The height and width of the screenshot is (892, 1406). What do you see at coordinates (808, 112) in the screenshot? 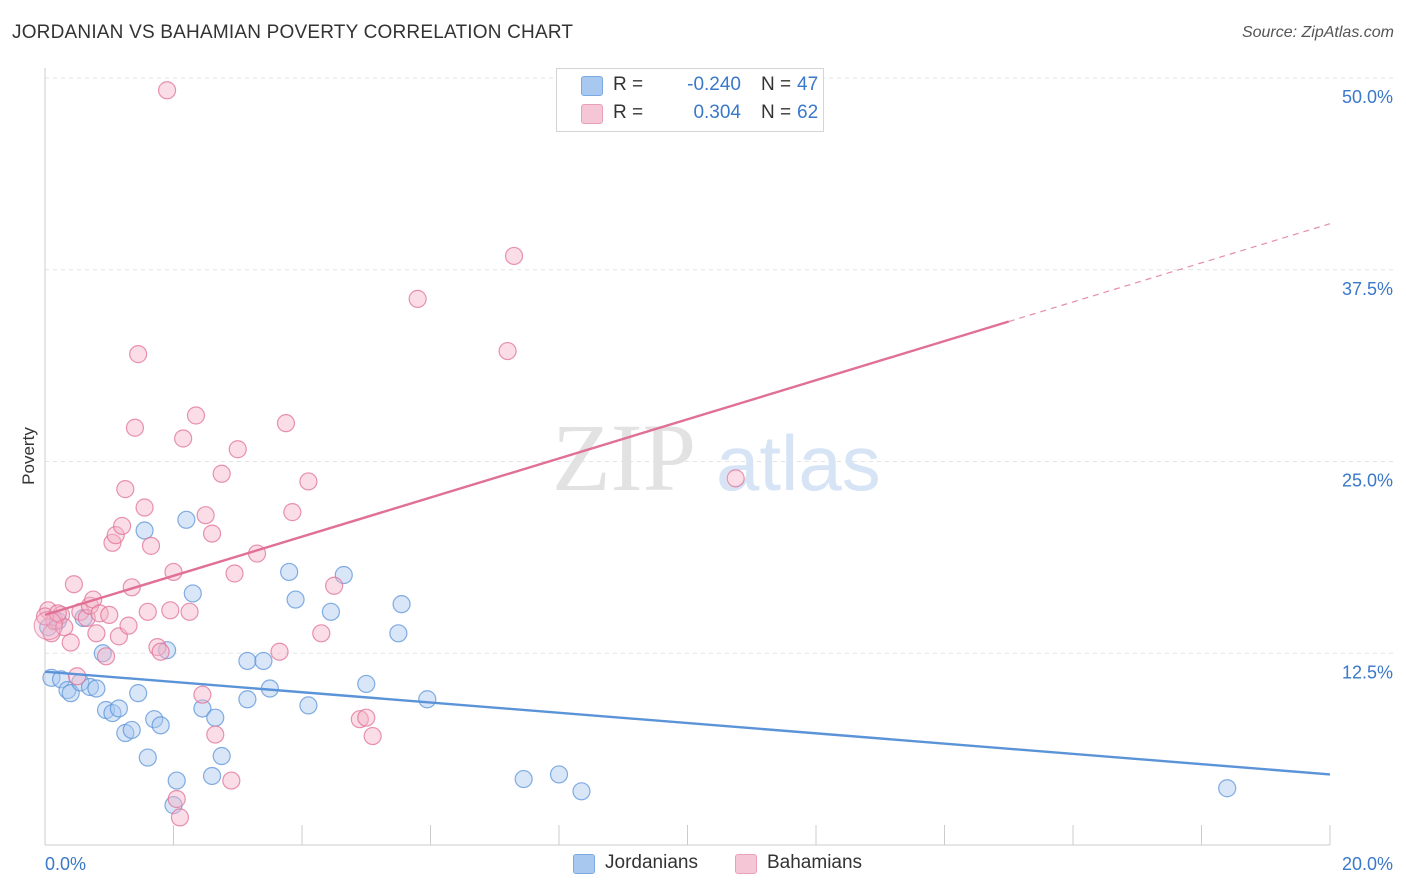
I see `legend-n-value: 62` at bounding box center [808, 112].